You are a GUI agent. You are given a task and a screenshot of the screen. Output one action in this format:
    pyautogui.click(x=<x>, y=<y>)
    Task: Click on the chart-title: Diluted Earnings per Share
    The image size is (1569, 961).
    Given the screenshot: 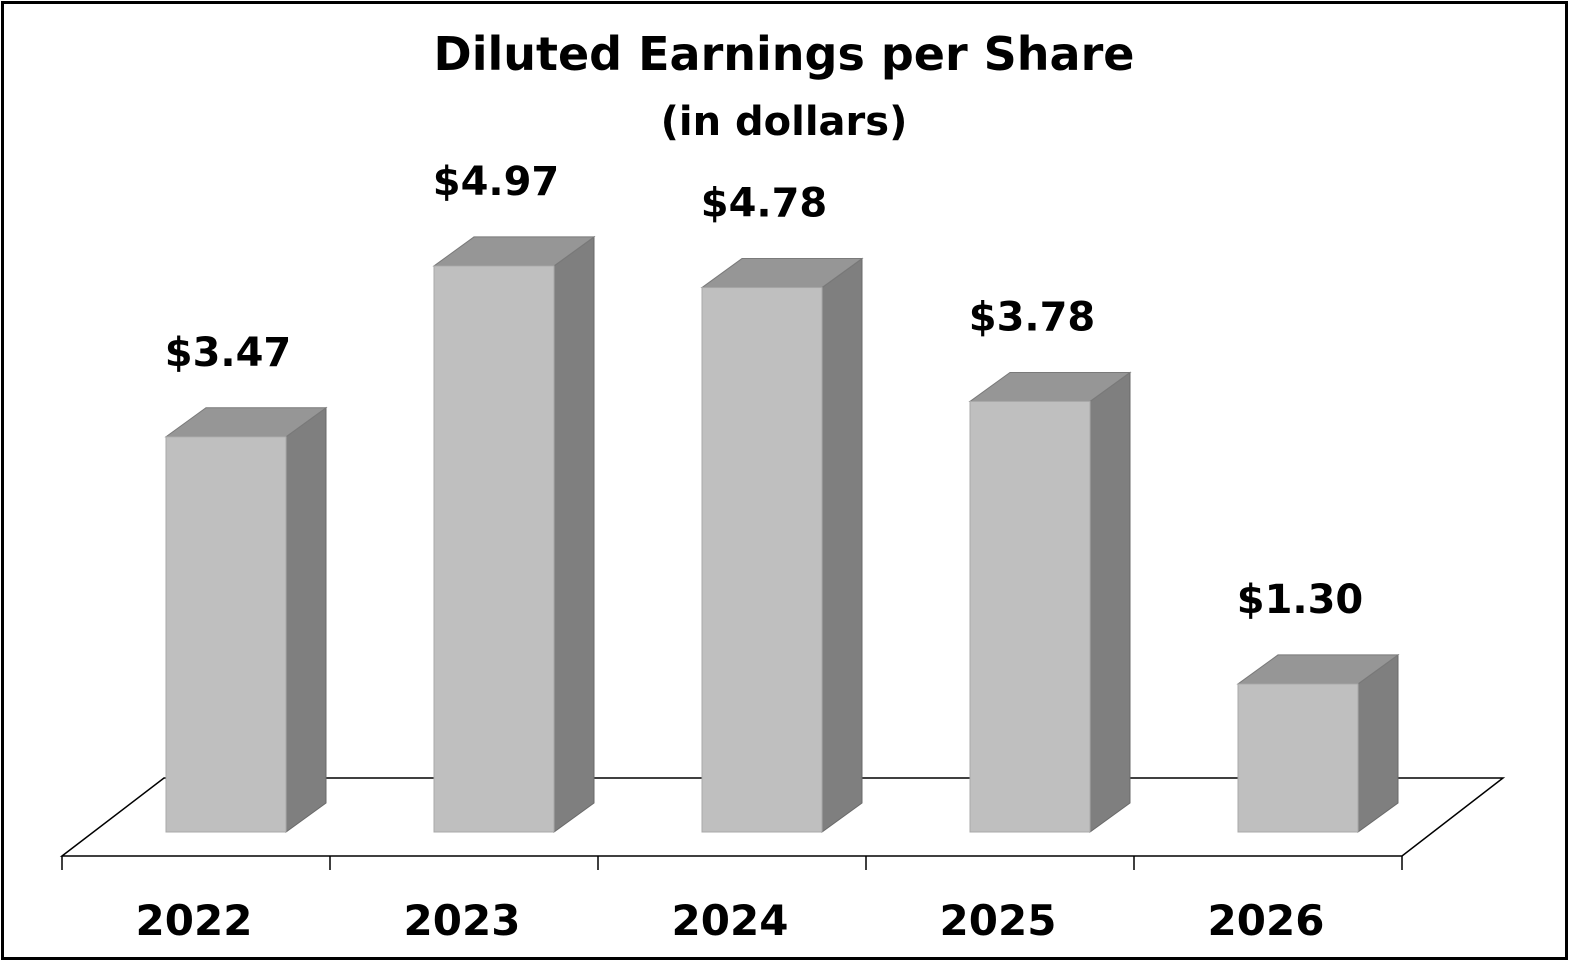 What is the action you would take?
    pyautogui.click(x=784, y=54)
    